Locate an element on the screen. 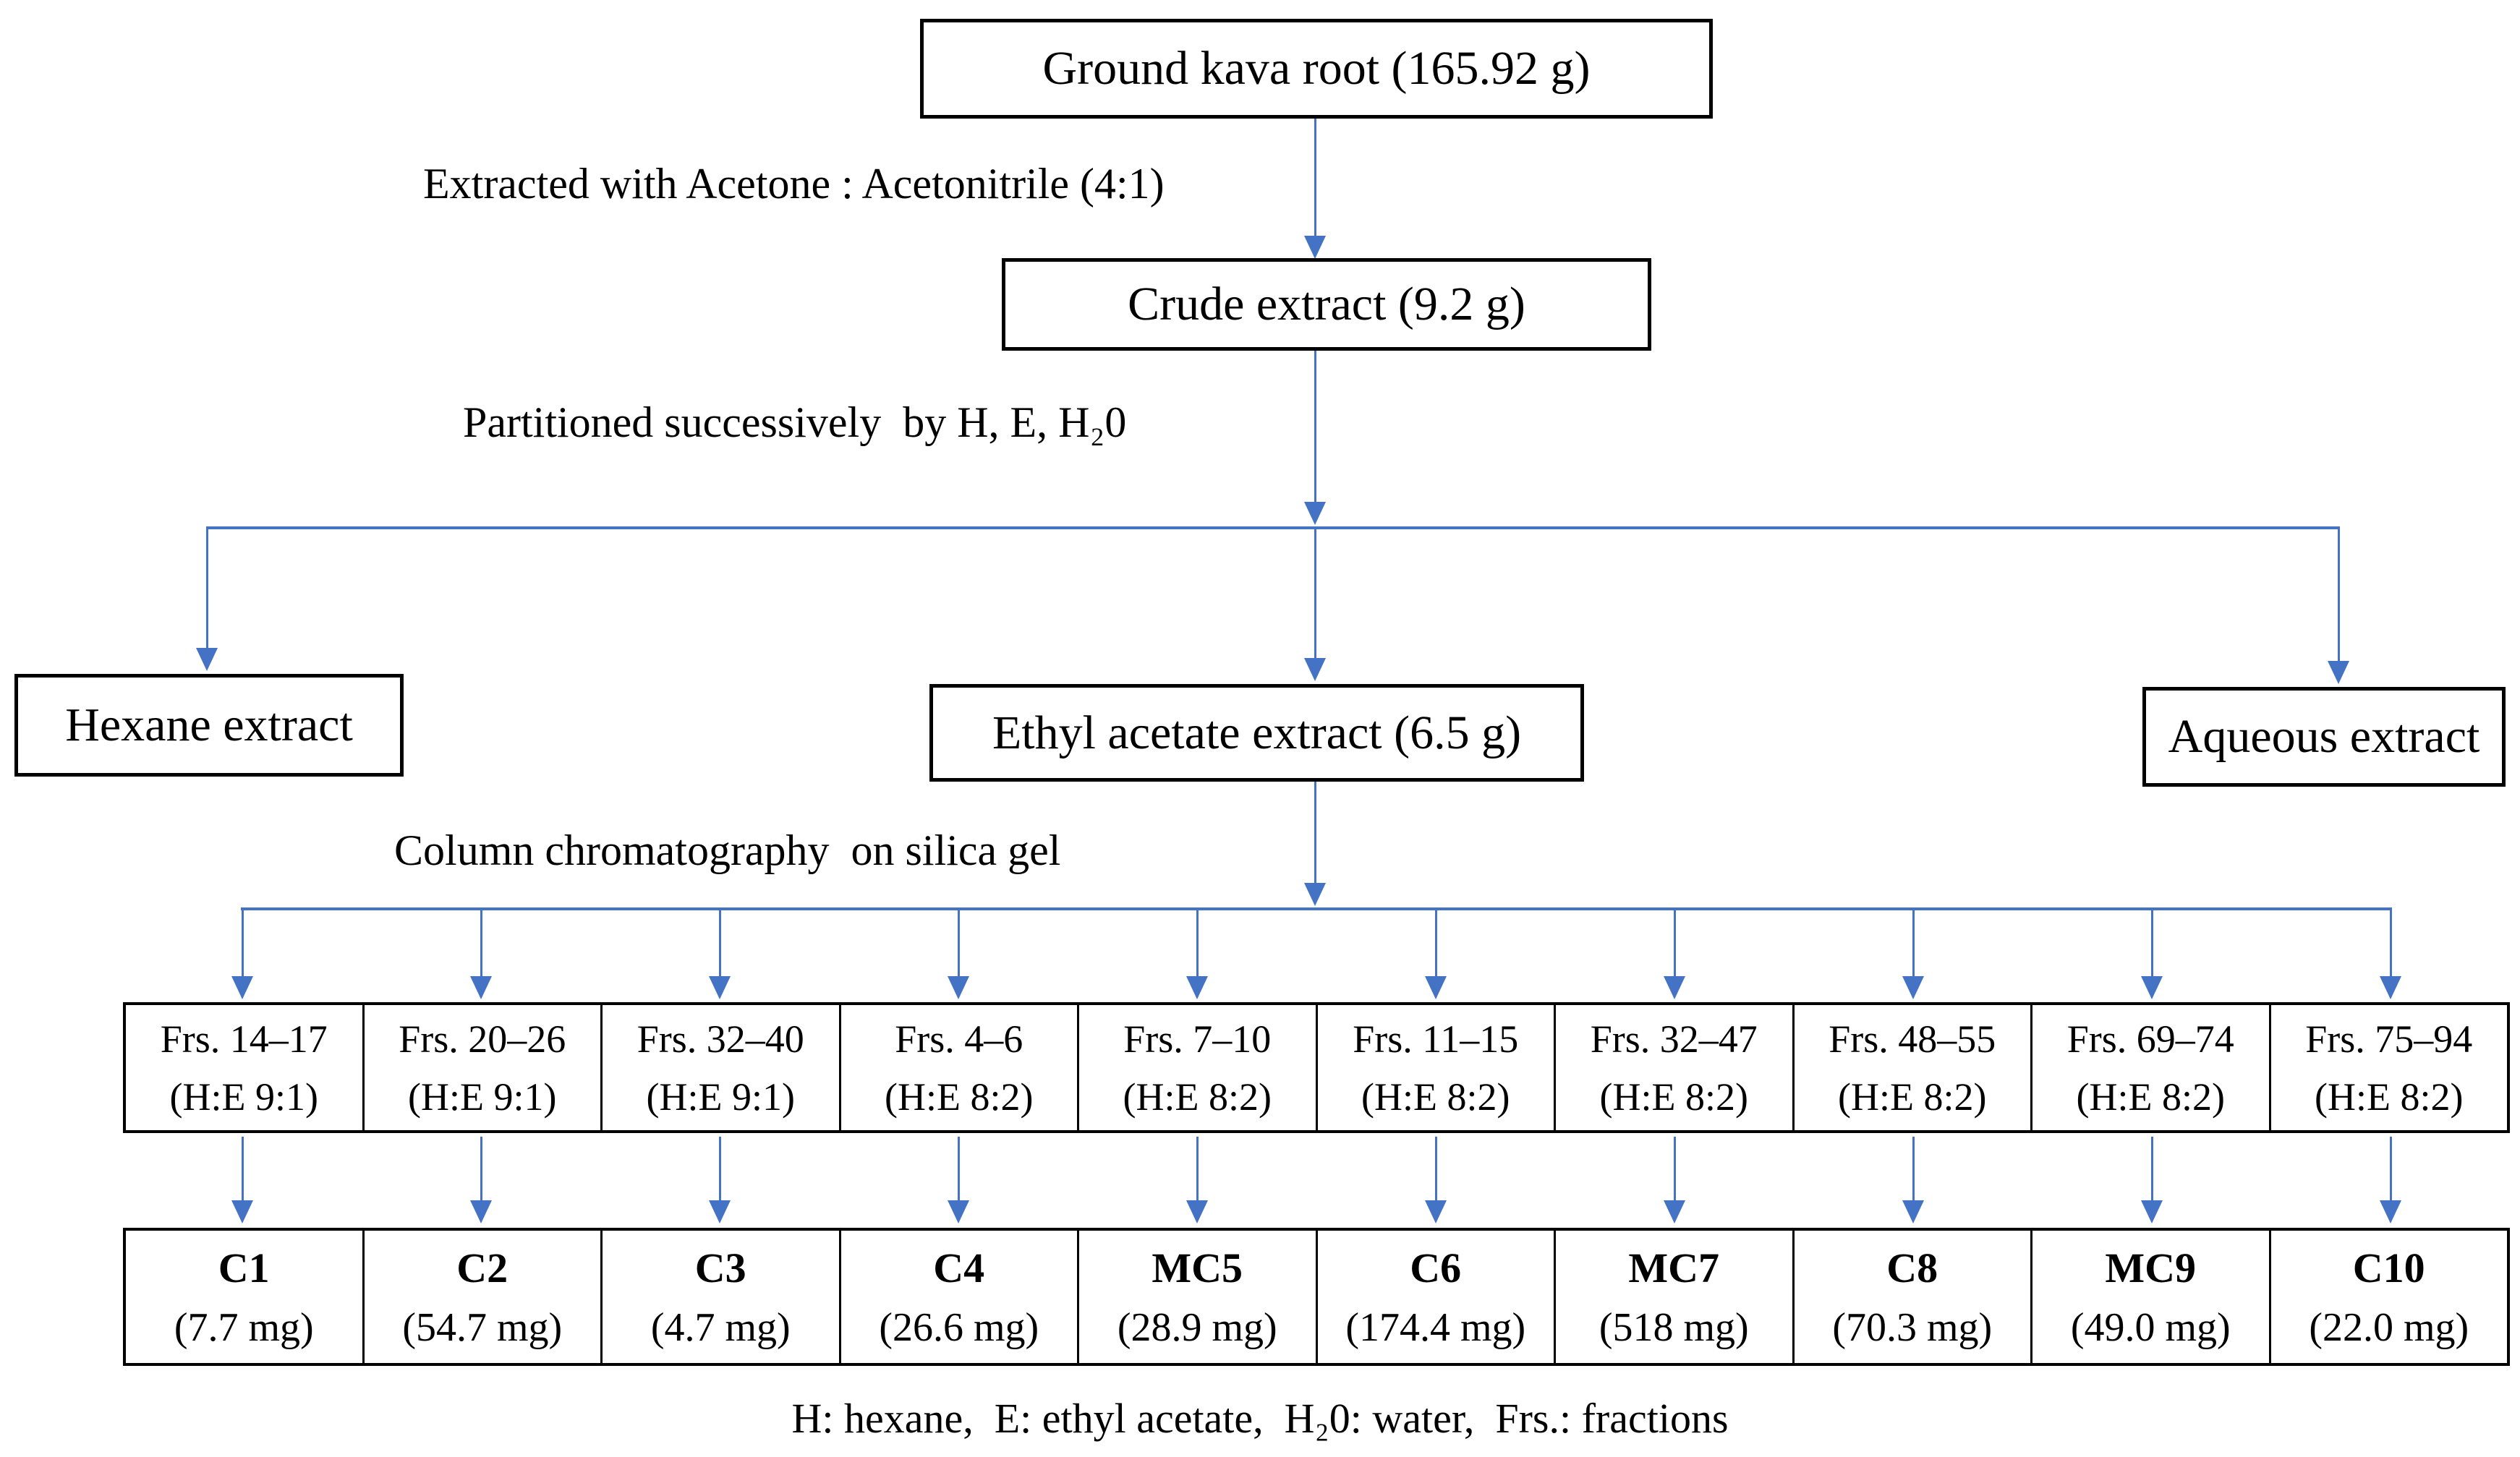  compound-cell-3: C3 (4.7 mg) is located at coordinates (719, 1297).